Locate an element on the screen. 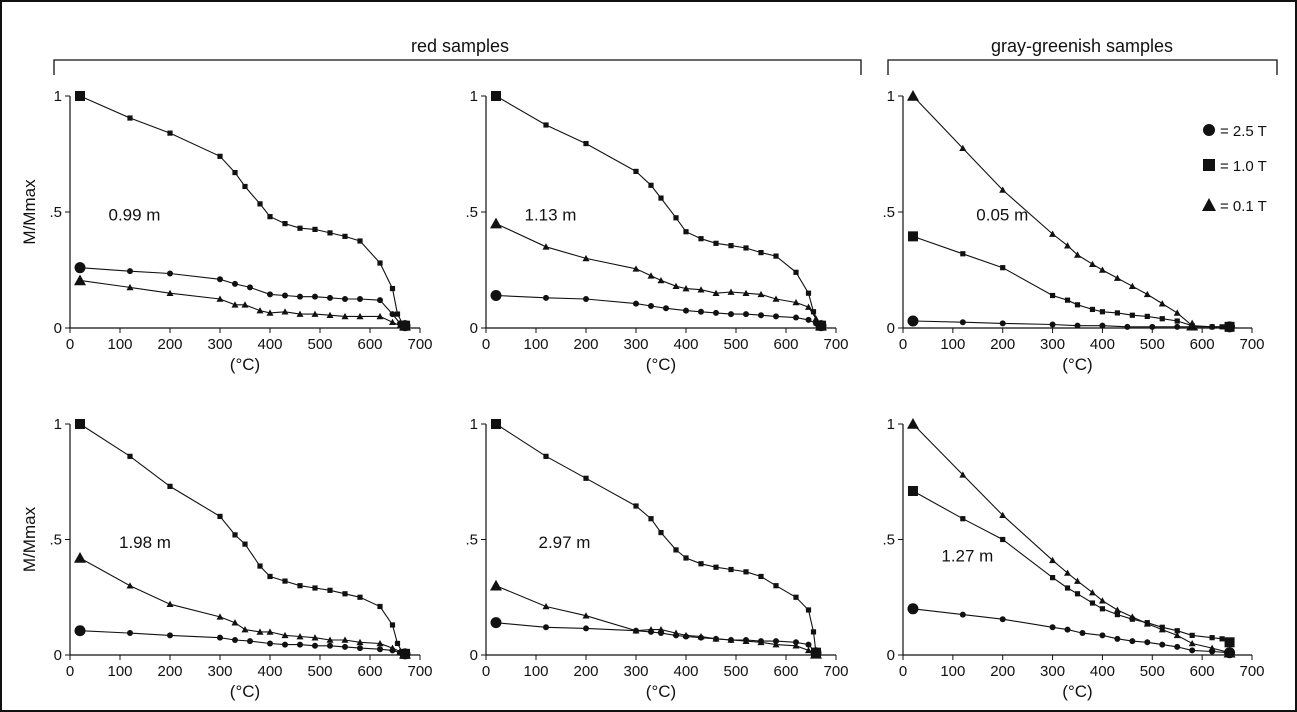 The height and width of the screenshot is (712, 1297). x-axis-label: (°C) is located at coordinates (1077, 691).